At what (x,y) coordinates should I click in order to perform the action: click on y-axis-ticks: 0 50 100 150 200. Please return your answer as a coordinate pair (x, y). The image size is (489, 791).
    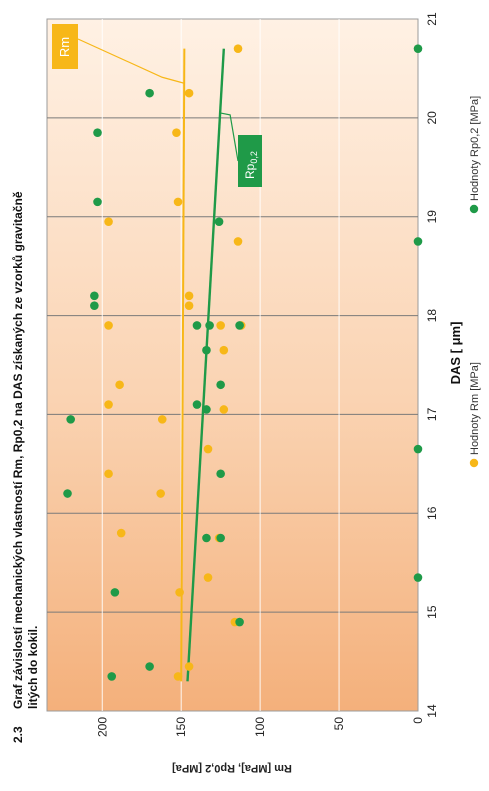
    Looking at the image, I should click on (260, 727).